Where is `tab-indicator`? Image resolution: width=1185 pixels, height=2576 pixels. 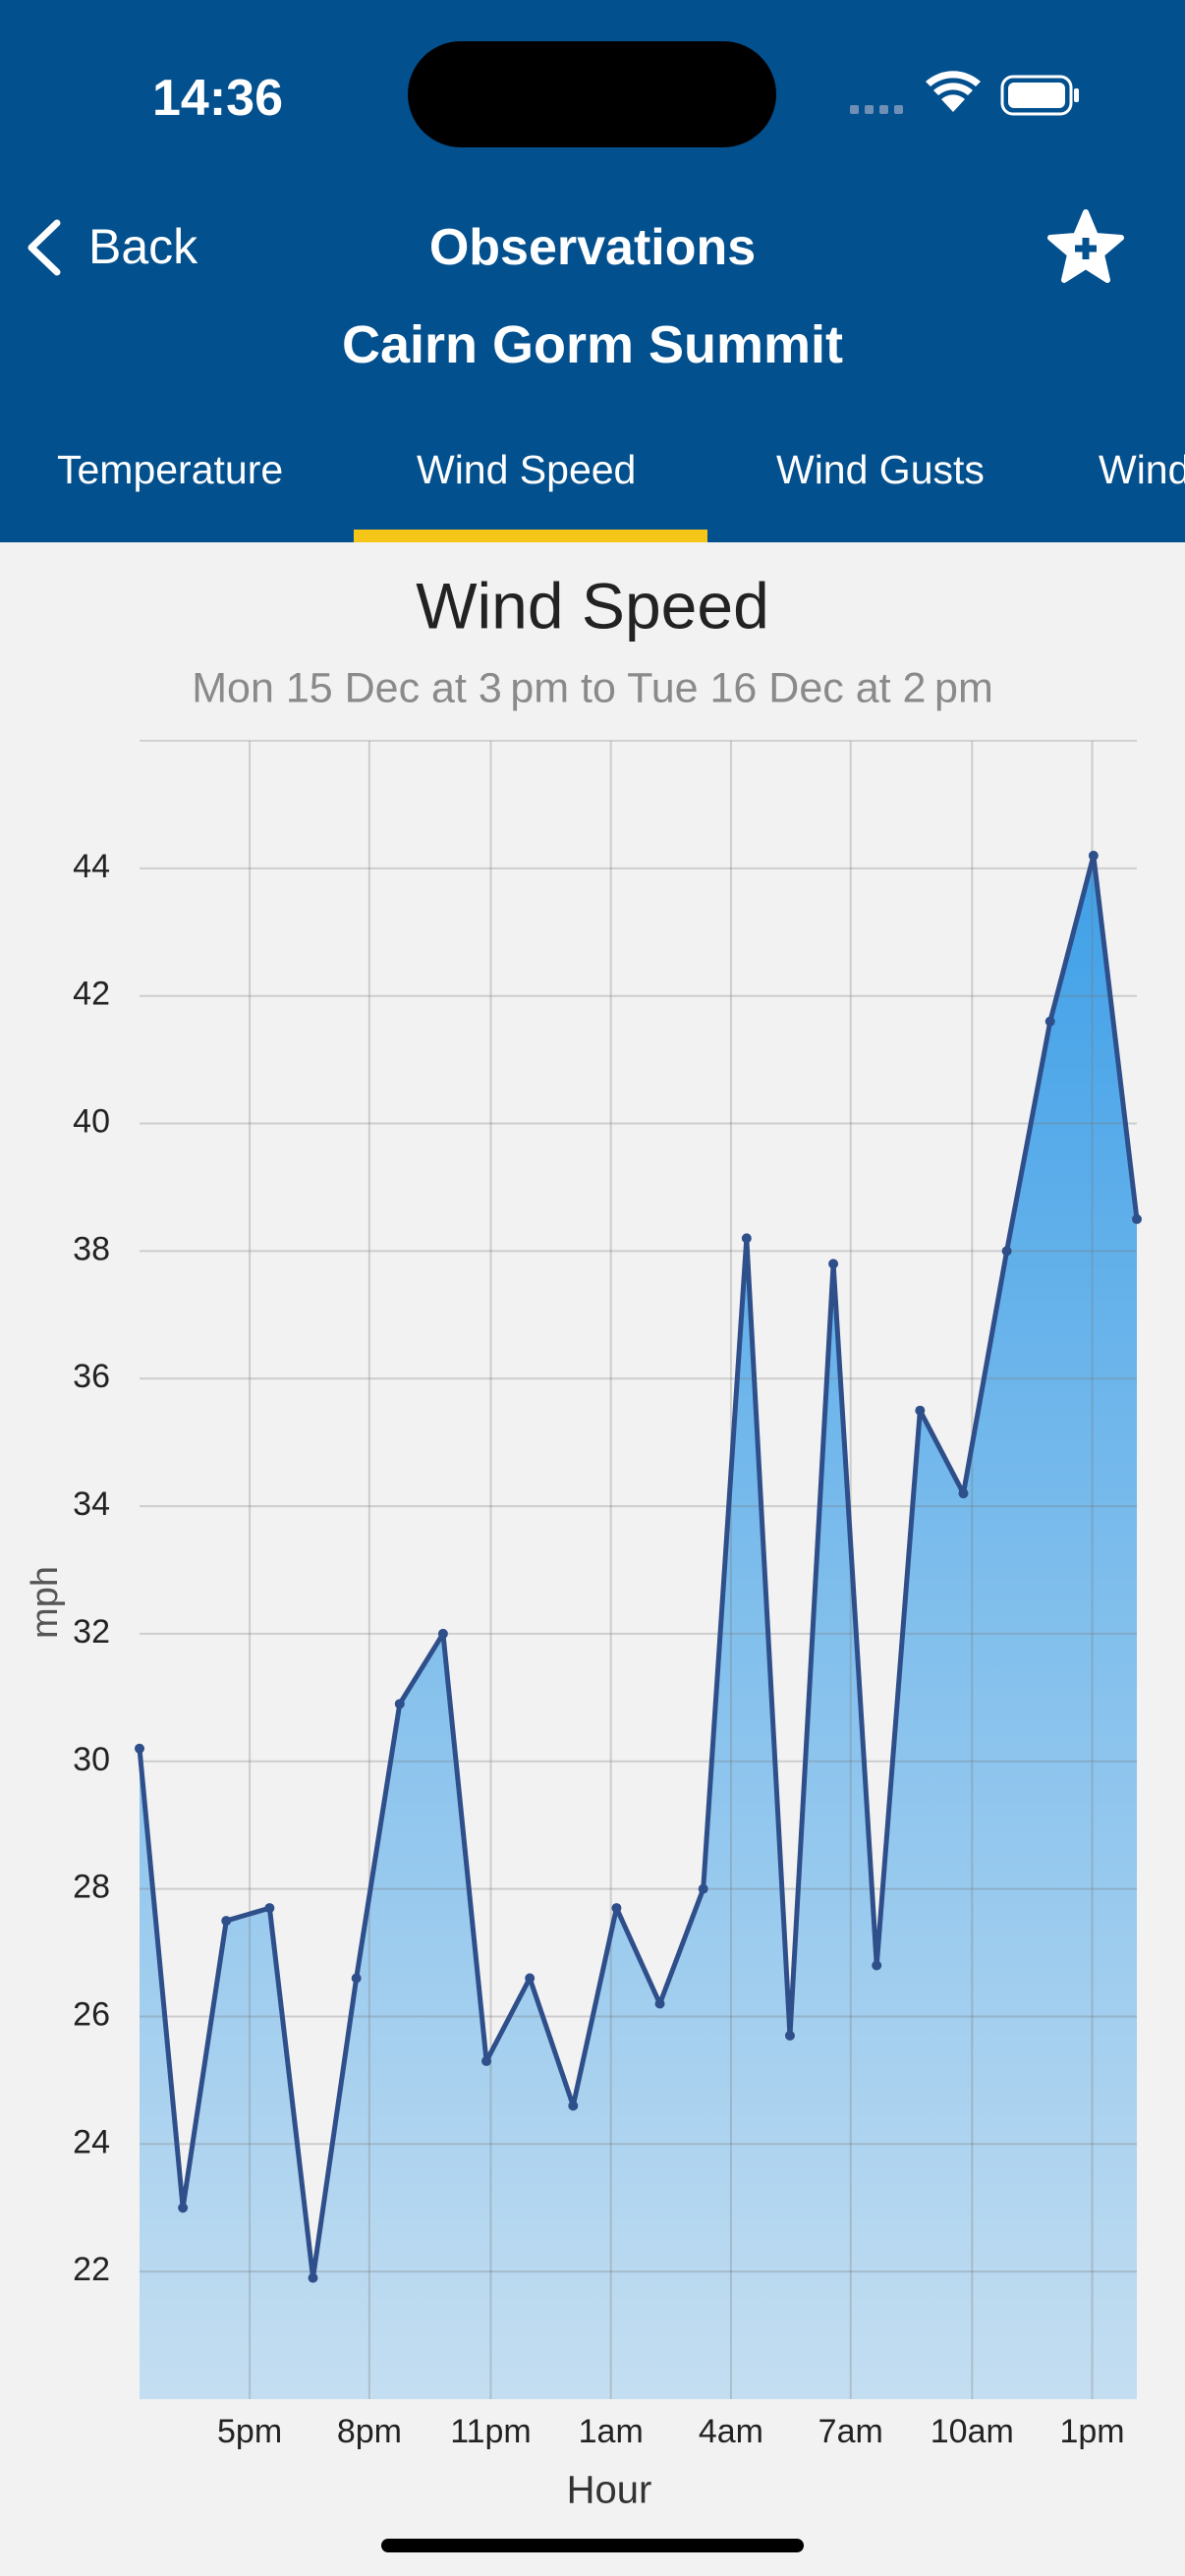
tab-indicator is located at coordinates (530, 536).